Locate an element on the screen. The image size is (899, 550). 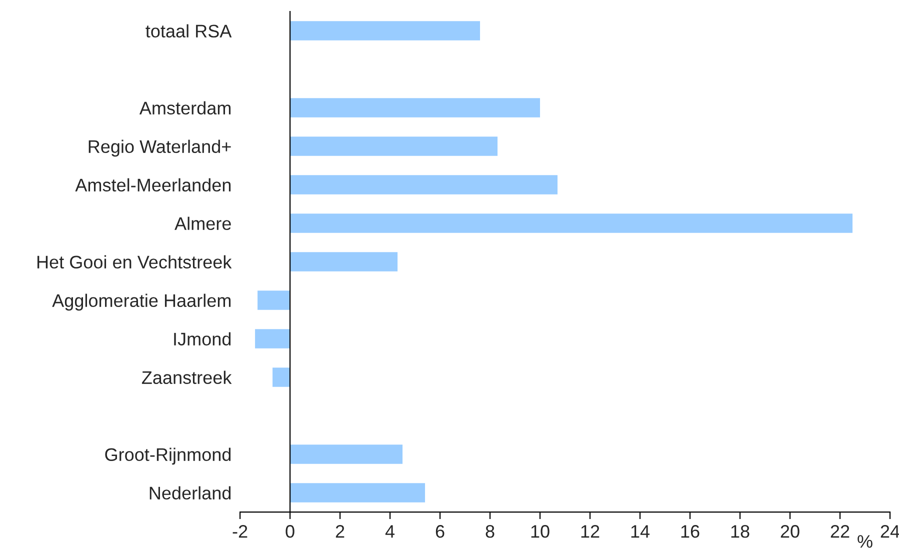
y-tick-label: totaal RSA is located at coordinates (189, 31).